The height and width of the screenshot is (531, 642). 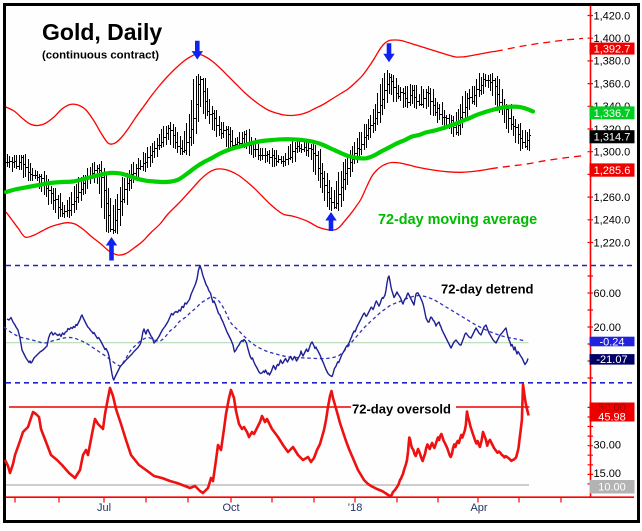 I want to click on svg-text: 1,336.7, so click(x=612, y=114).